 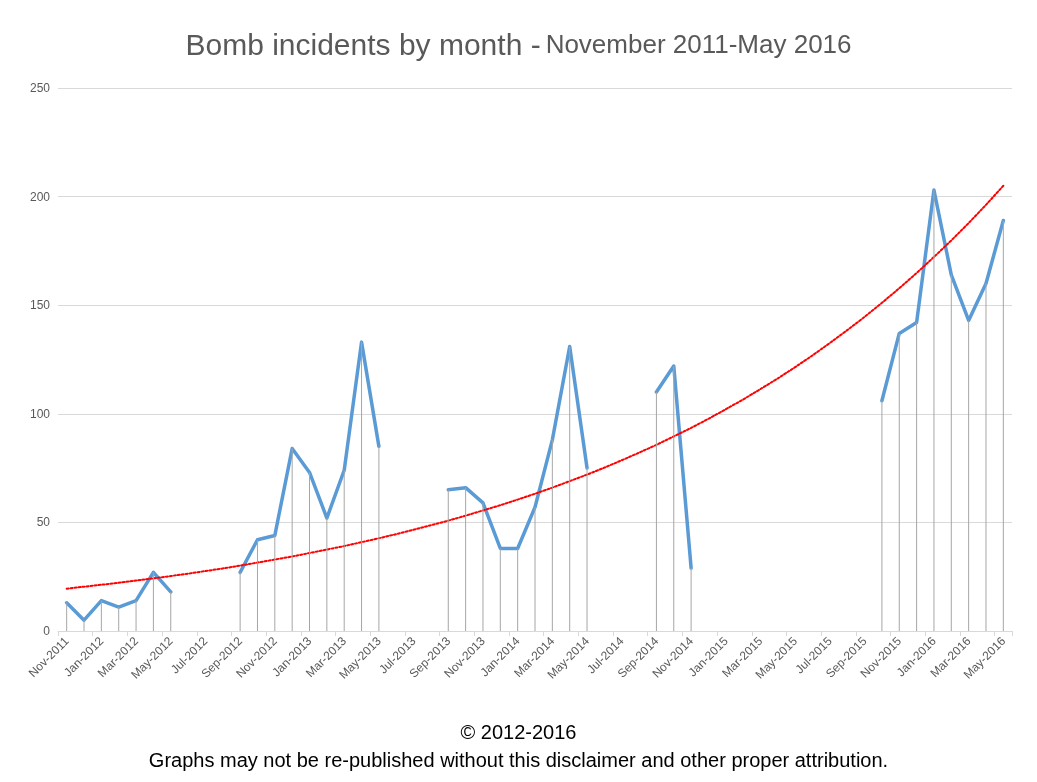 I want to click on y-tick-label: 150, so click(x=40, y=305).